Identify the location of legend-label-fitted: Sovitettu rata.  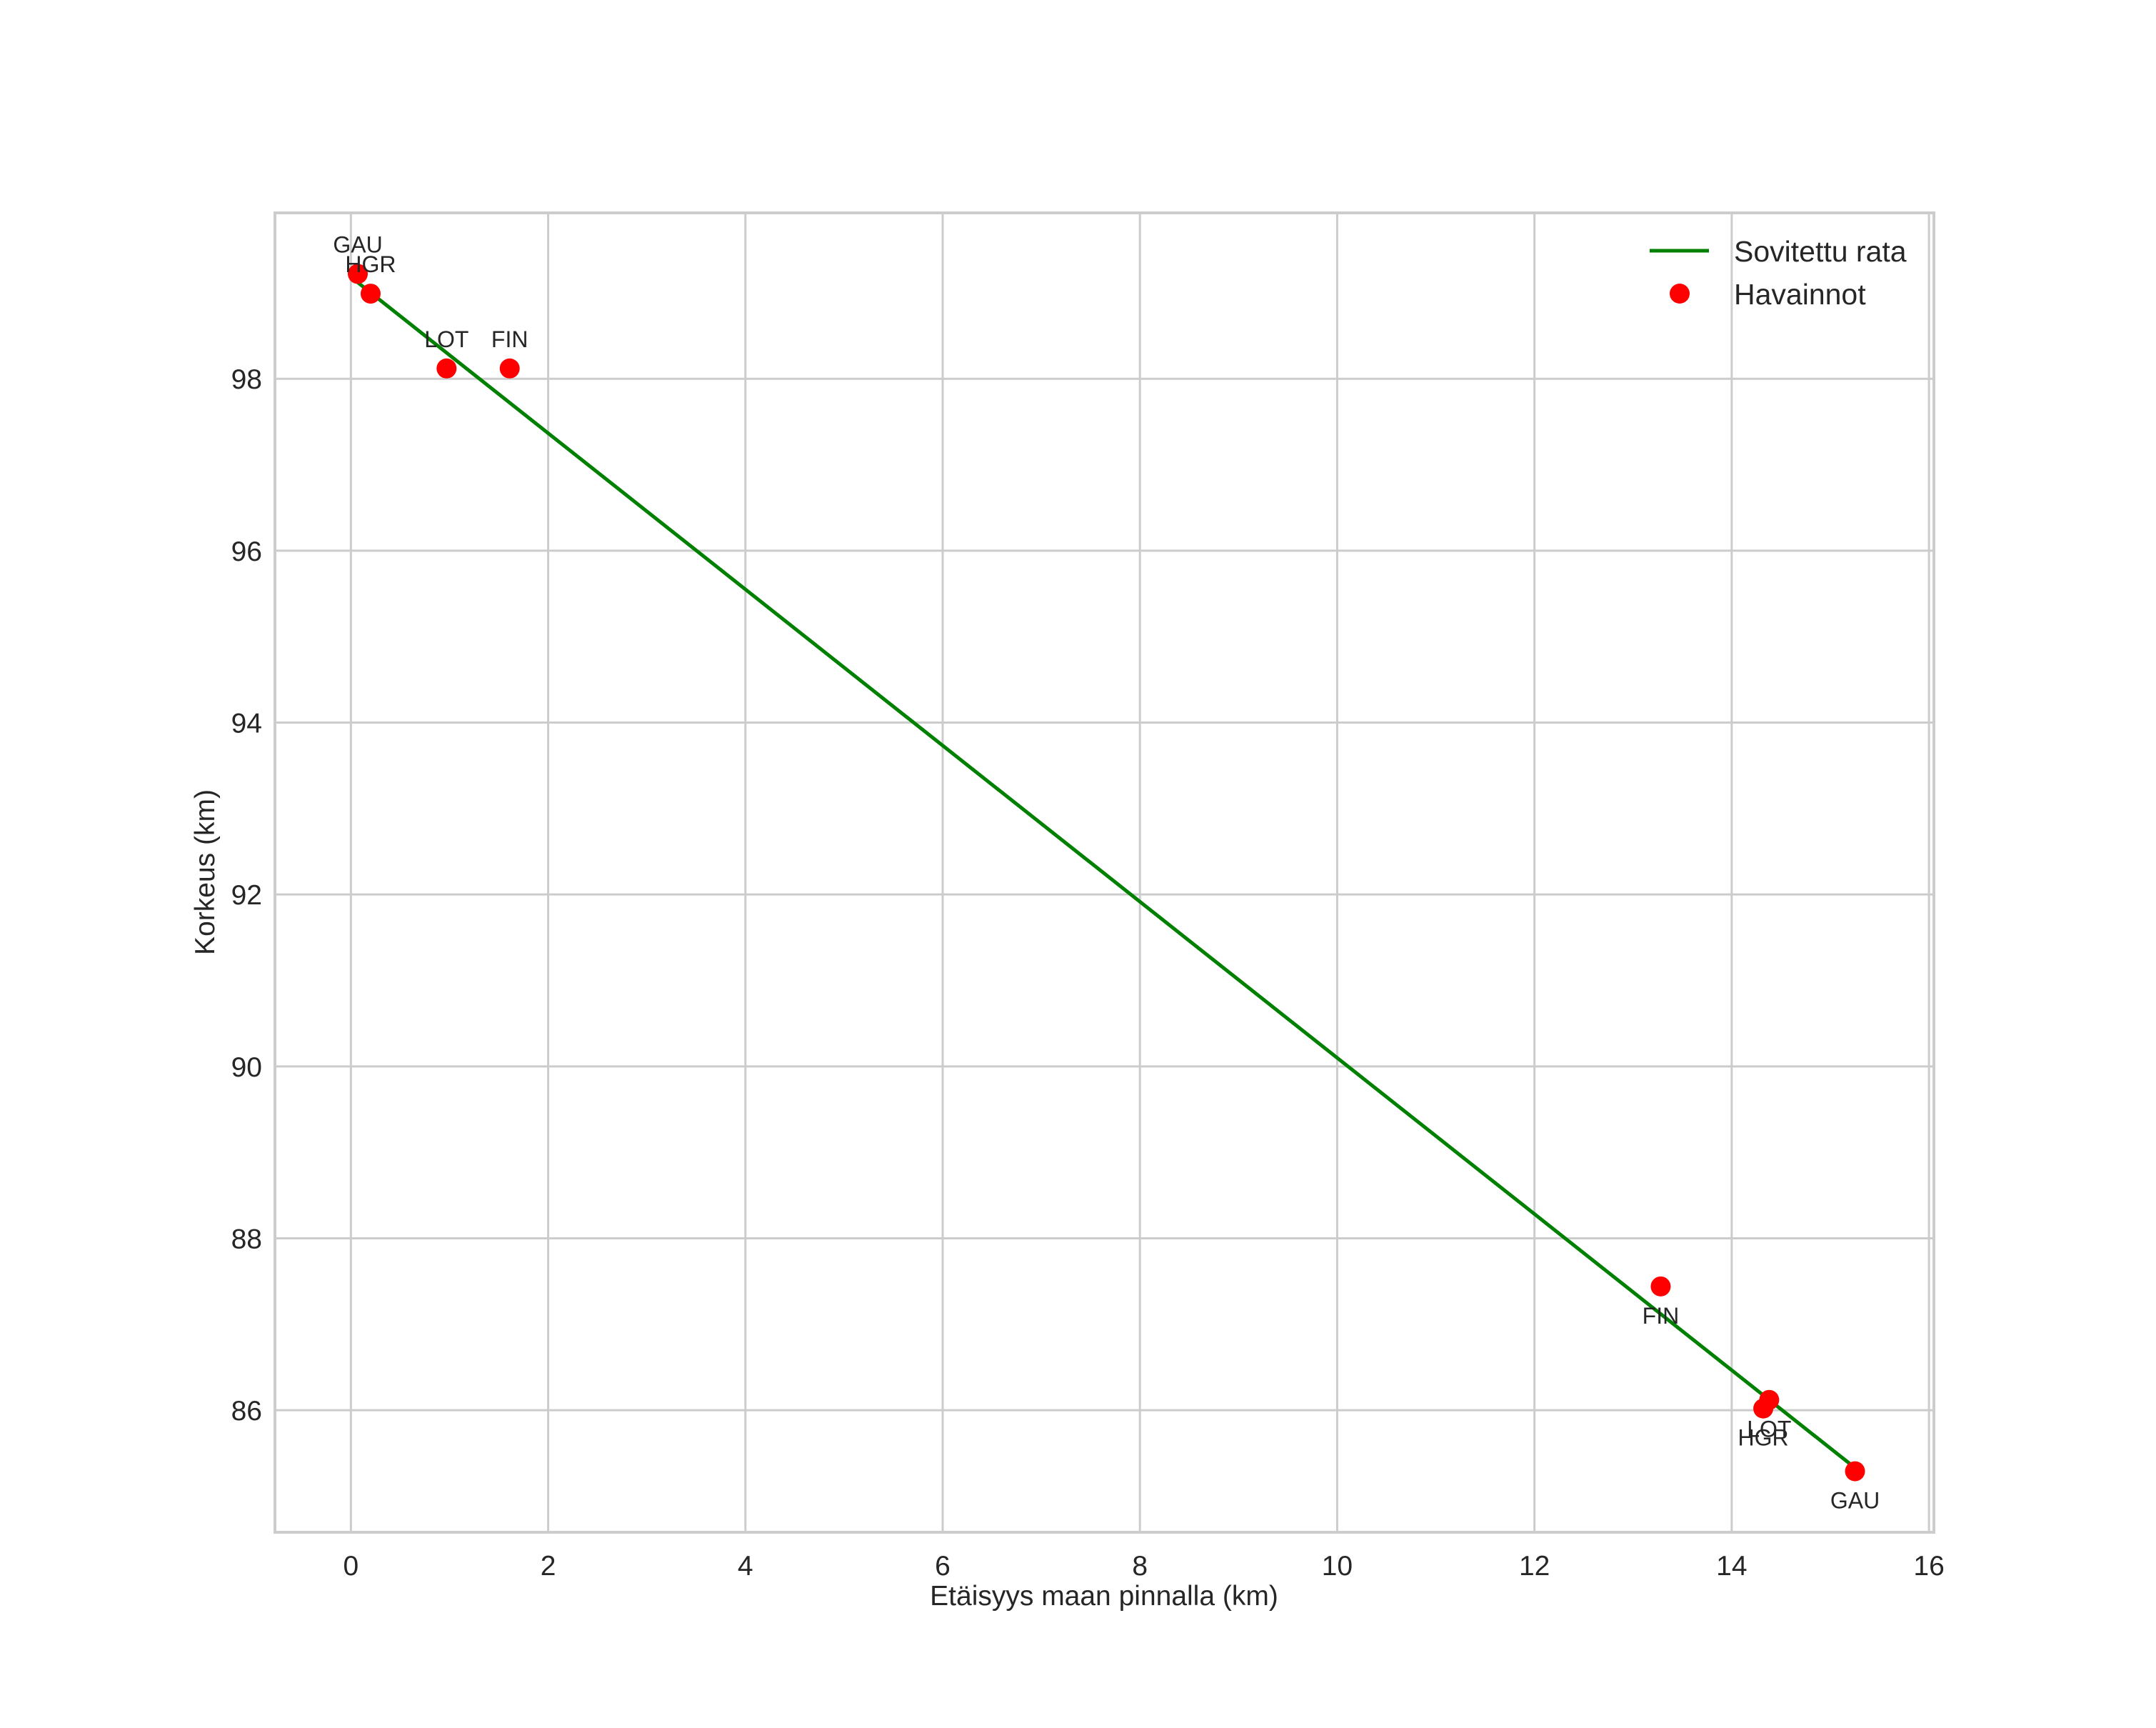
(1821, 251).